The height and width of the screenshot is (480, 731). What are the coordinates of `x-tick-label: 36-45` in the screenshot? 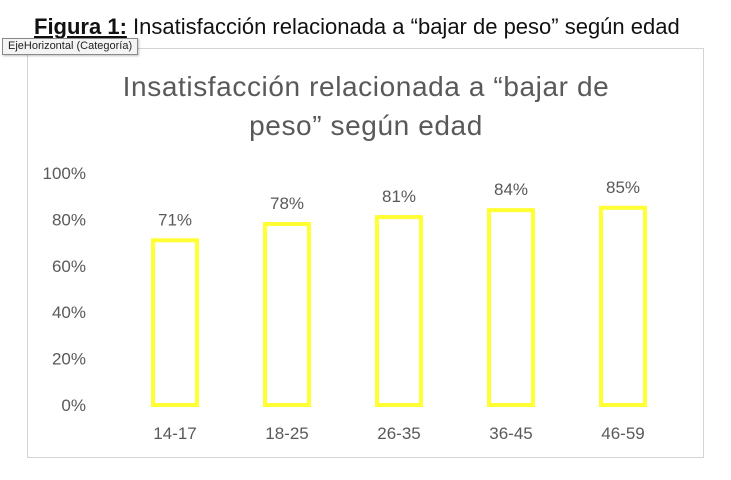 It's located at (510, 433).